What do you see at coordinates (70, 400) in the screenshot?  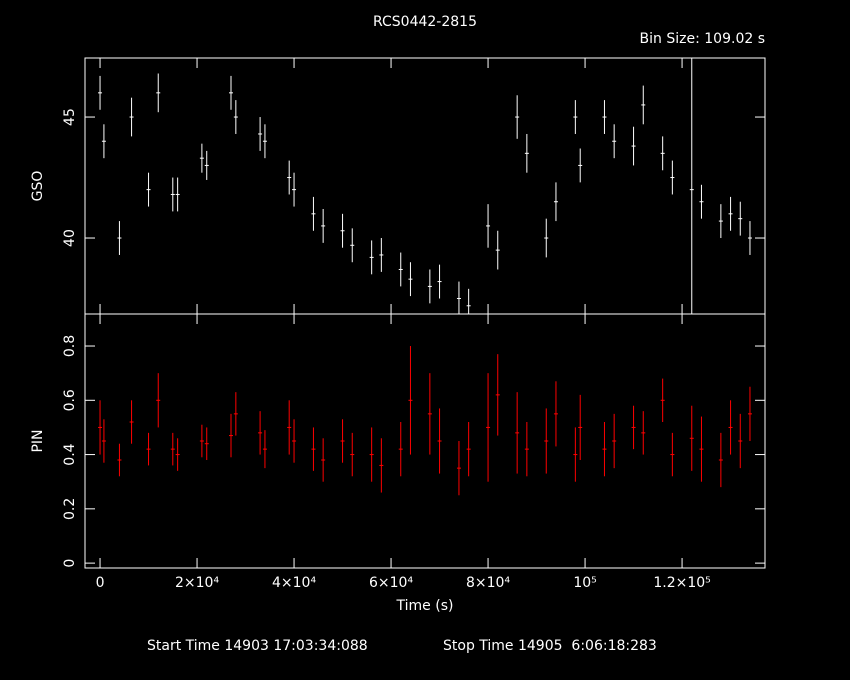 I see `y-tick-label: 0.6` at bounding box center [70, 400].